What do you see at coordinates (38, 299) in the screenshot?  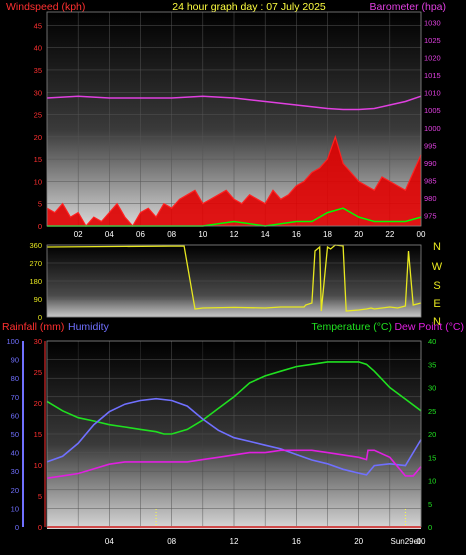 I see `direction-y-tick: 90` at bounding box center [38, 299].